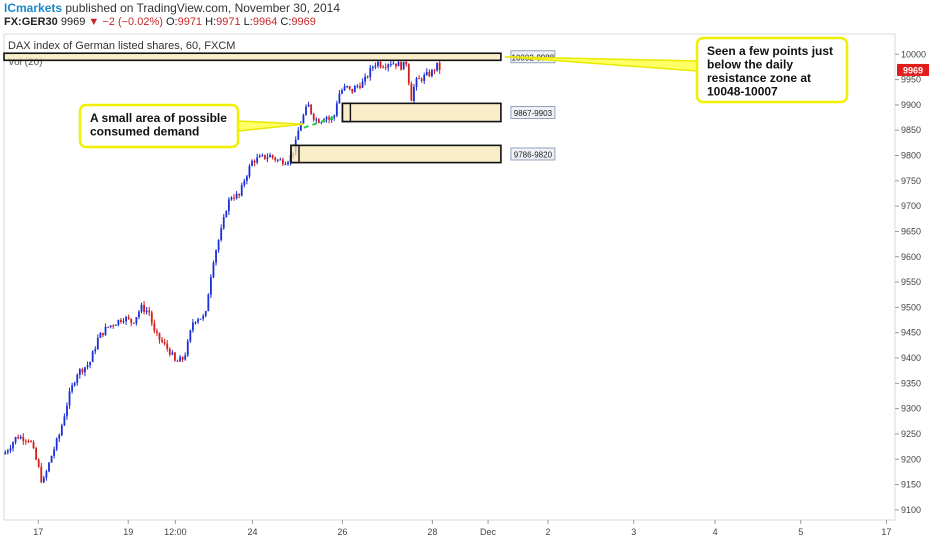  What do you see at coordinates (33, 8) in the screenshot?
I see `brand-name: ICmarkets` at bounding box center [33, 8].